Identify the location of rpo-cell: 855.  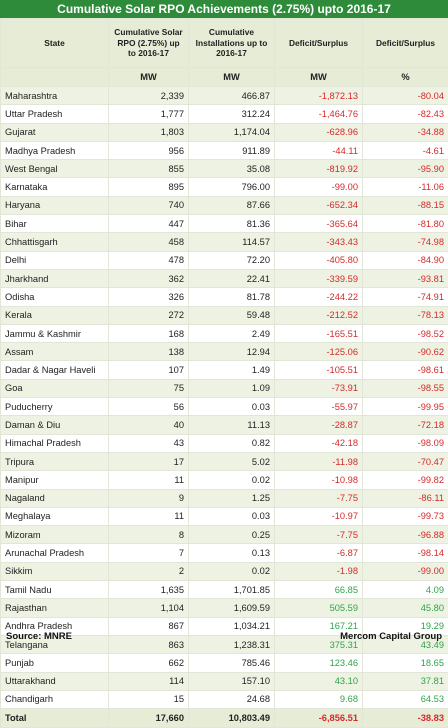
(149, 169).